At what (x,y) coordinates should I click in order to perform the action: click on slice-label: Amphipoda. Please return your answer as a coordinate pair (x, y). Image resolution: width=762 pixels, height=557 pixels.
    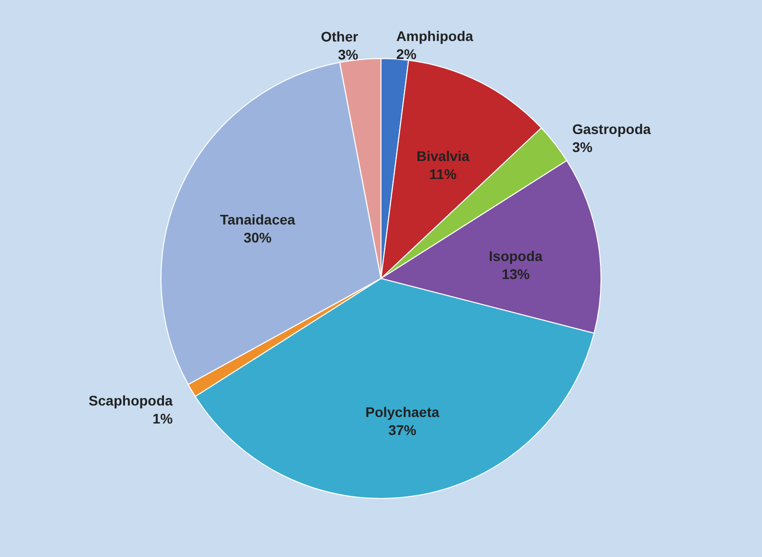
    Looking at the image, I should click on (435, 36).